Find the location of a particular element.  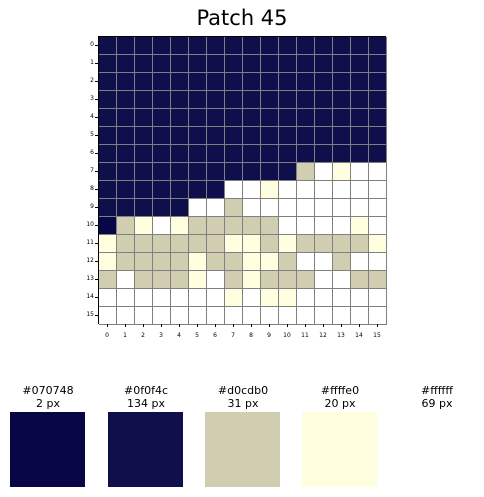

x-tick-label: 1 is located at coordinates (125, 335).